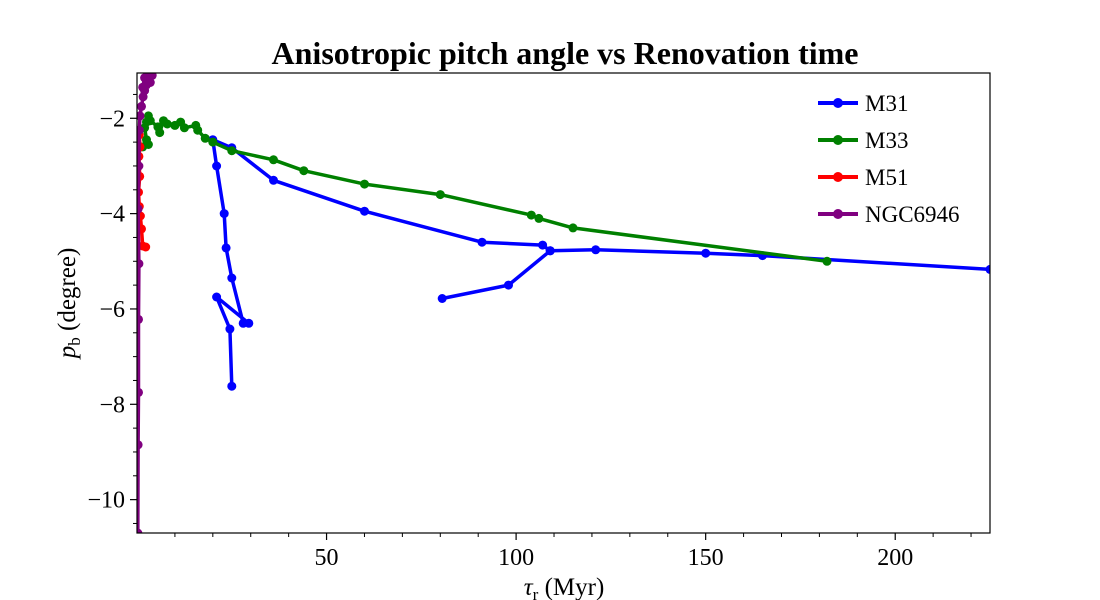 The width and height of the screenshot is (1100, 600). I want to click on y-tick-label: −10, so click(106, 501).